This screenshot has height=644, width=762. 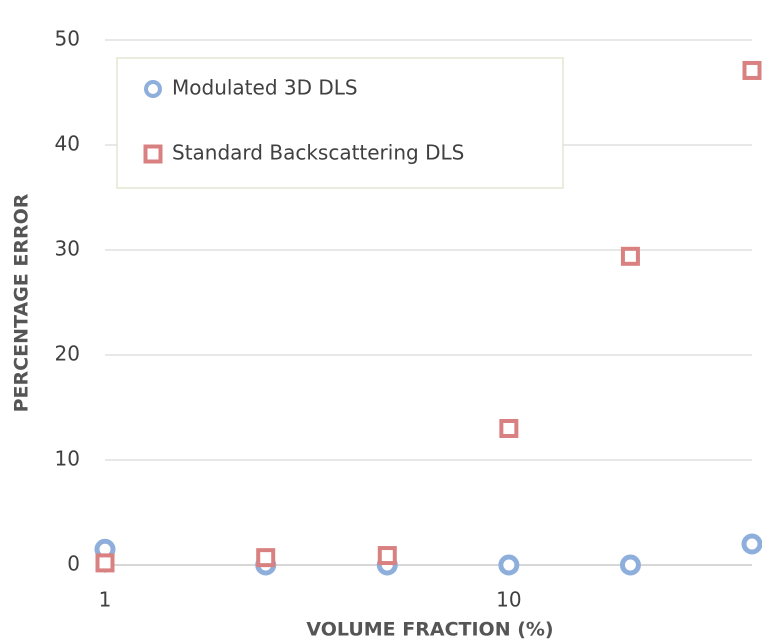 I want to click on y-tick-label: 0, so click(x=73, y=564).